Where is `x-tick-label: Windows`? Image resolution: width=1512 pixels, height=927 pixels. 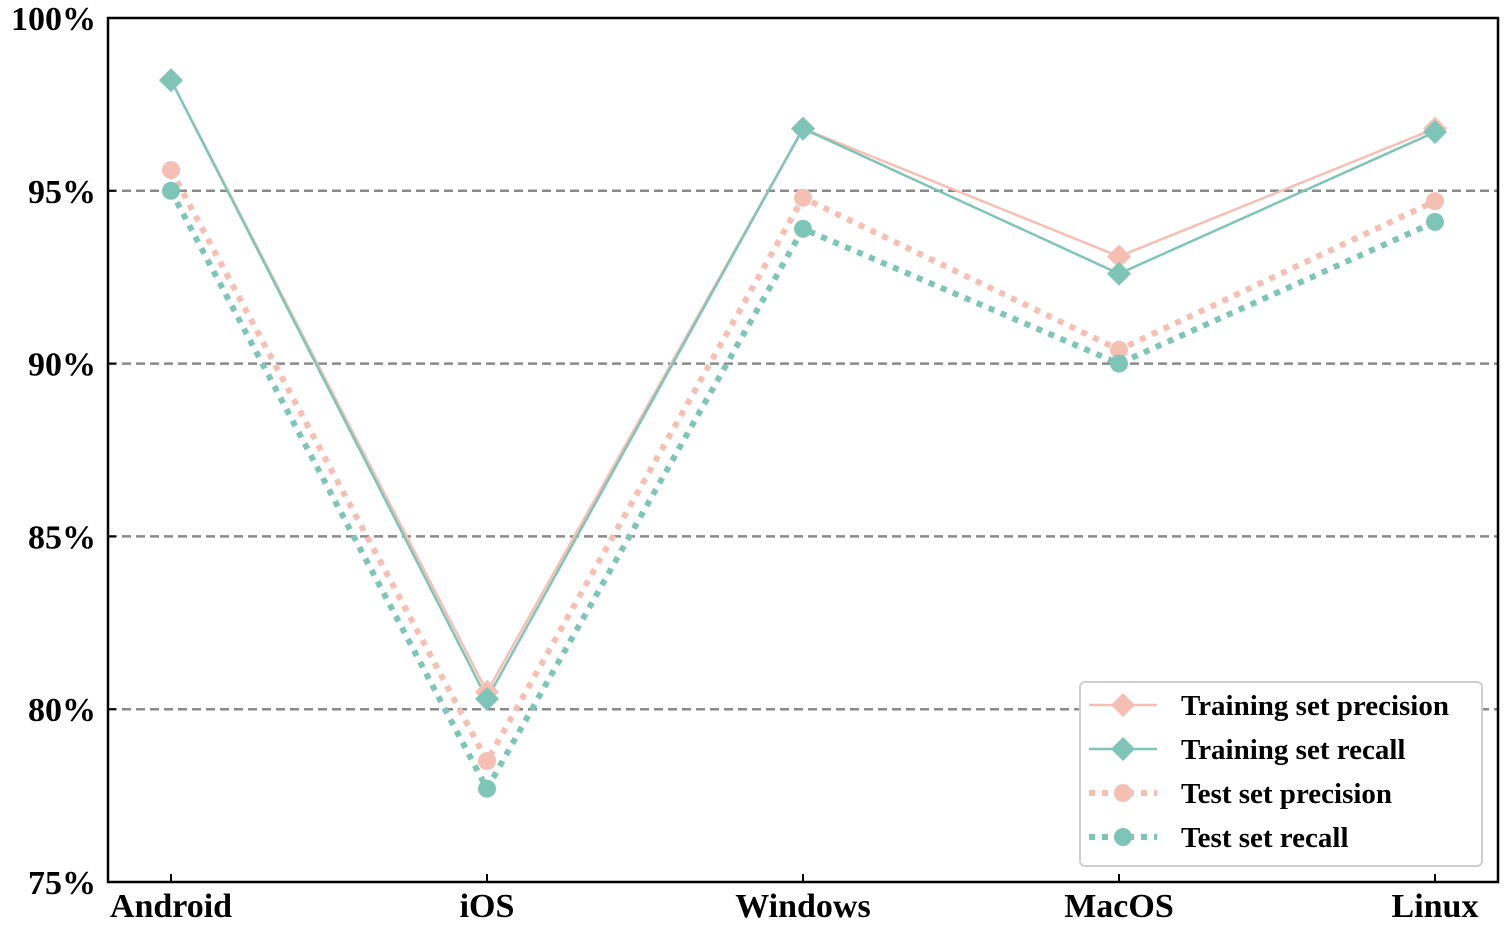
x-tick-label: Windows is located at coordinates (802, 906).